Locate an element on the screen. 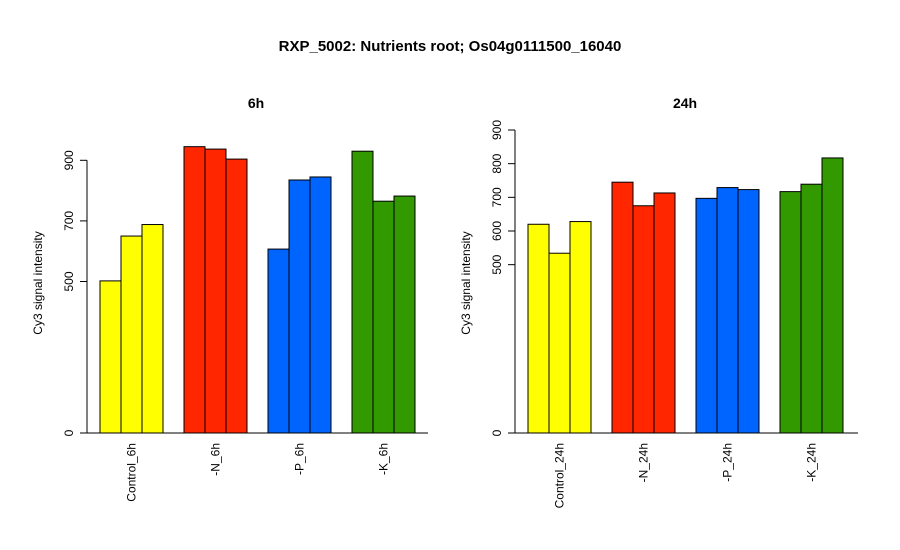  bar--N_6h-1 is located at coordinates (194, 290).